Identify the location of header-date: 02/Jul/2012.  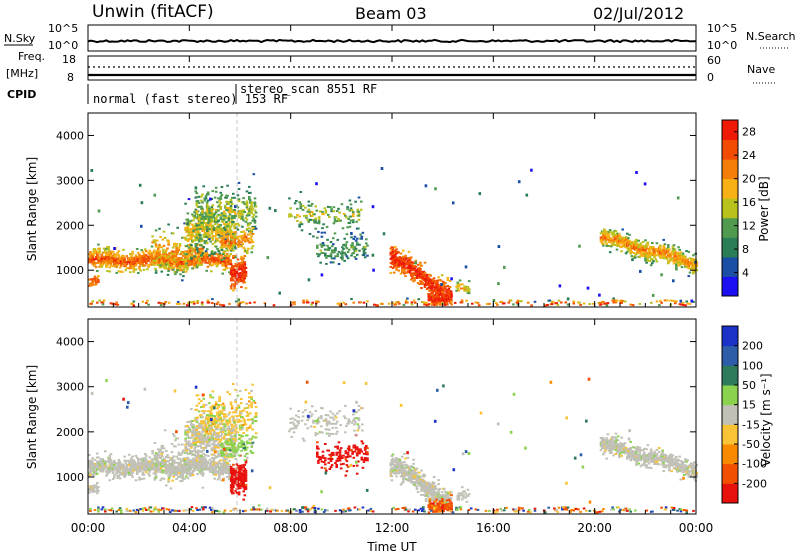
(638, 13).